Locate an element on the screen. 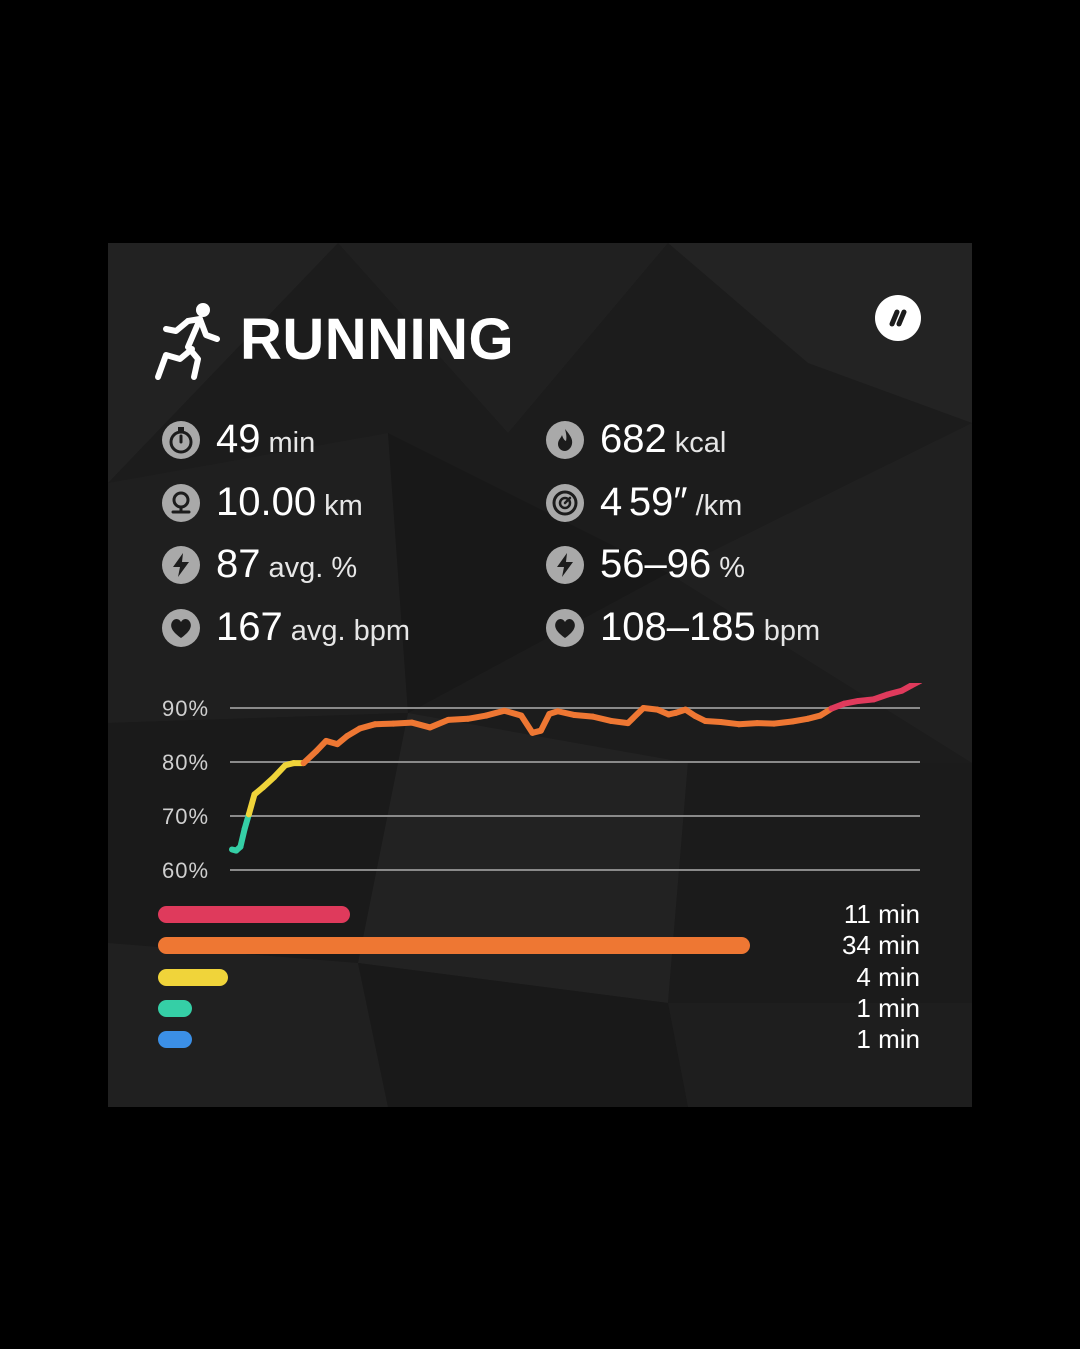 The height and width of the screenshot is (1349, 1080). stat-value: 10.00 is located at coordinates (266, 502).